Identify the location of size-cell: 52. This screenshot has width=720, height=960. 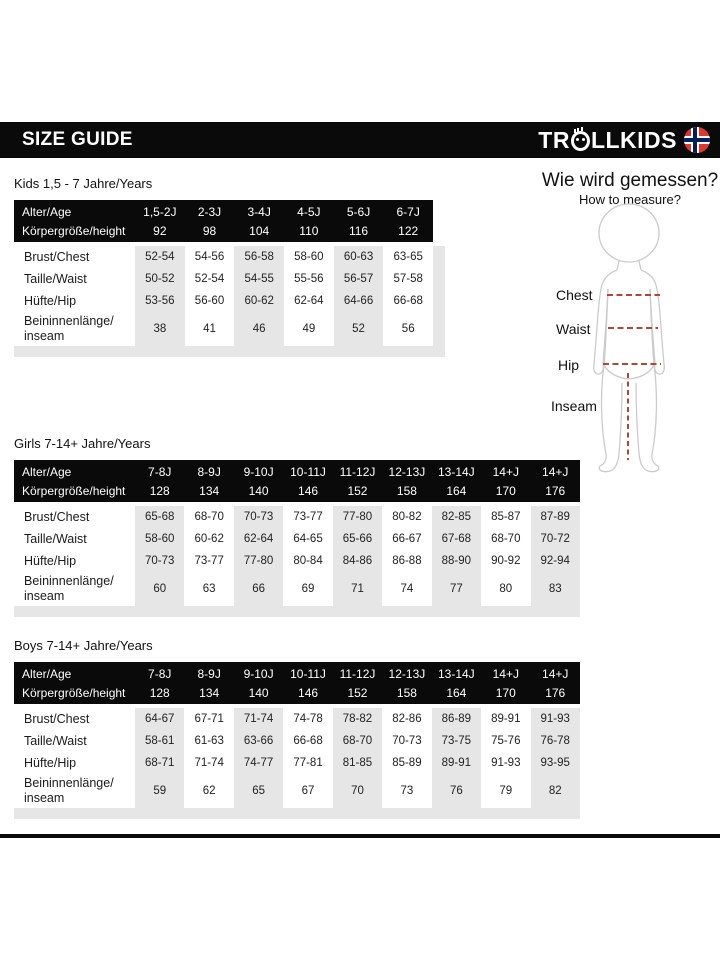
(358, 329).